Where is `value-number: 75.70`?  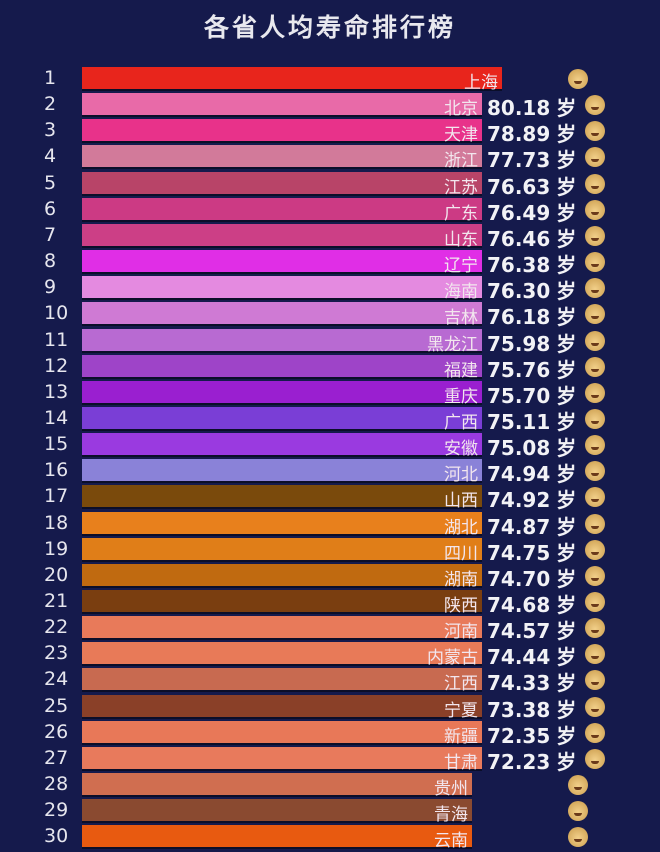
value-number: 75.70 is located at coordinates (519, 395).